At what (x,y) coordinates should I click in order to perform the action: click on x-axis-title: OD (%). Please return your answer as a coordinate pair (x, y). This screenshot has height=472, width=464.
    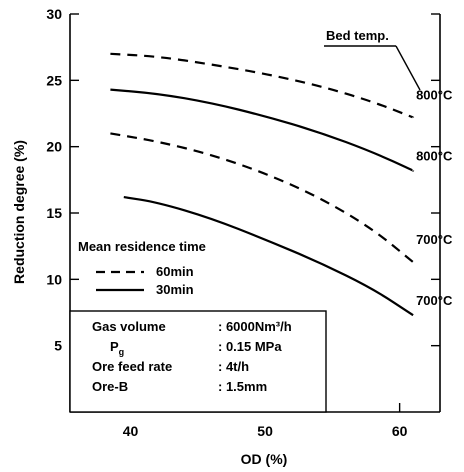
    Looking at the image, I should click on (264, 459).